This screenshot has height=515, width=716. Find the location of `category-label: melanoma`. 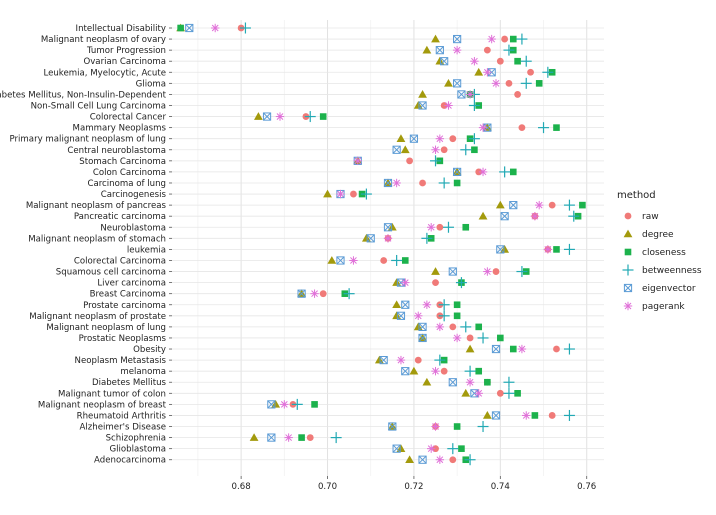

category-label: melanoma is located at coordinates (143, 372).